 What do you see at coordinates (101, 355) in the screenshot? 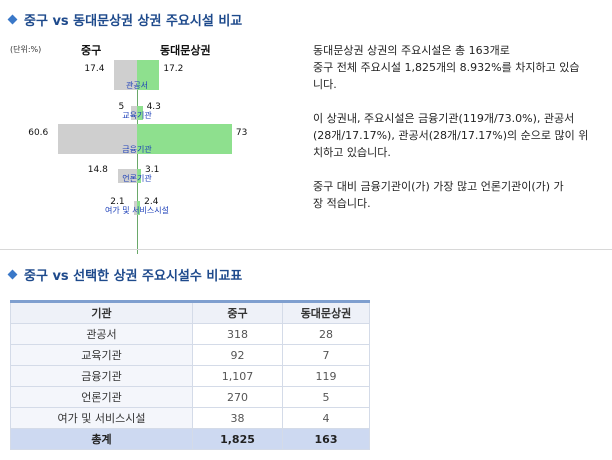
I see `row-name: 교육기관` at bounding box center [101, 355].